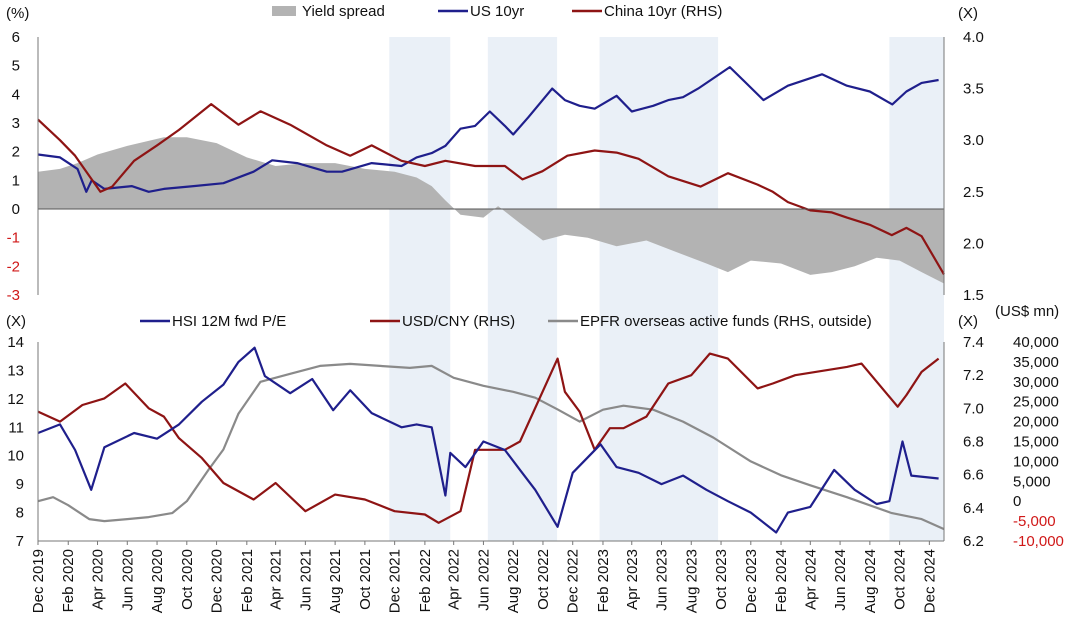  Describe the element at coordinates (968, 13) in the screenshot. I see `top-right-unit-label: (X)` at that location.